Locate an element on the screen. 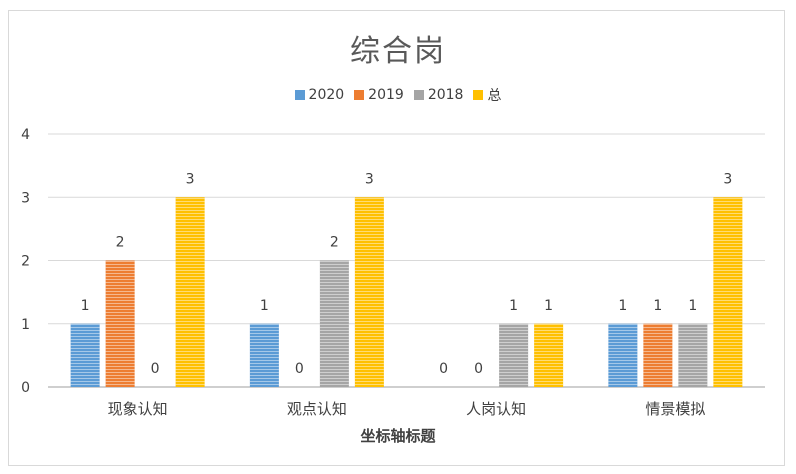  y-tick-label: 1 is located at coordinates (25, 325).